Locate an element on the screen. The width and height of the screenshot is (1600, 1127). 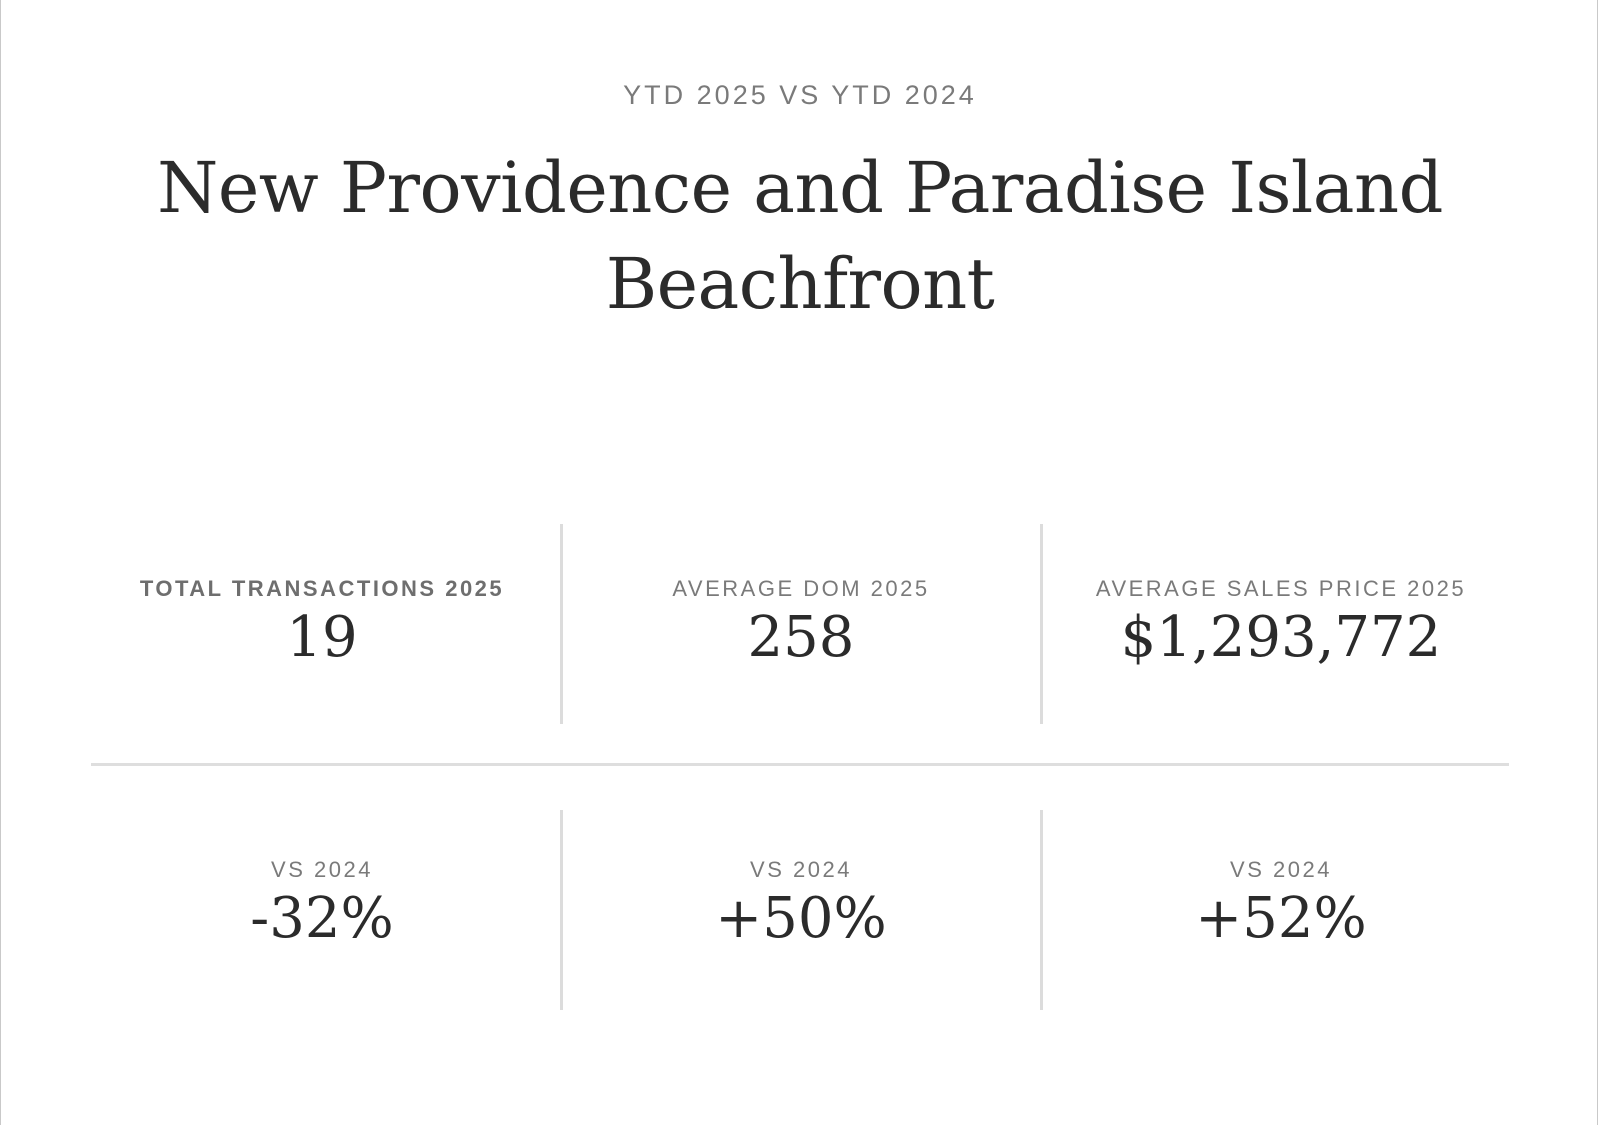
stat-label: TOTAL TRANSACTIONS 2025 is located at coordinates (322, 588).